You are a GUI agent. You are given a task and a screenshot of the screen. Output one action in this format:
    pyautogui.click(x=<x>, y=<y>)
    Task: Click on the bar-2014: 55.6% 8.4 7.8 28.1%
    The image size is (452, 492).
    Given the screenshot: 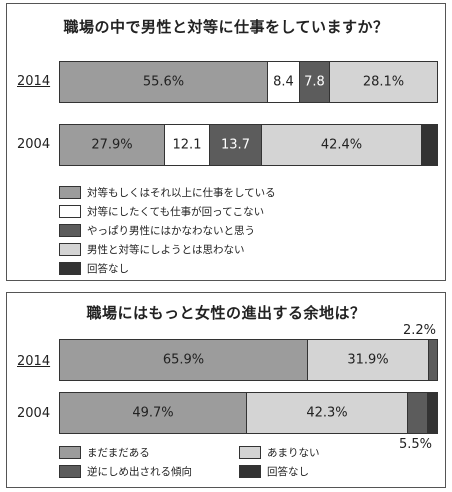 What is the action you would take?
    pyautogui.click(x=248, y=82)
    